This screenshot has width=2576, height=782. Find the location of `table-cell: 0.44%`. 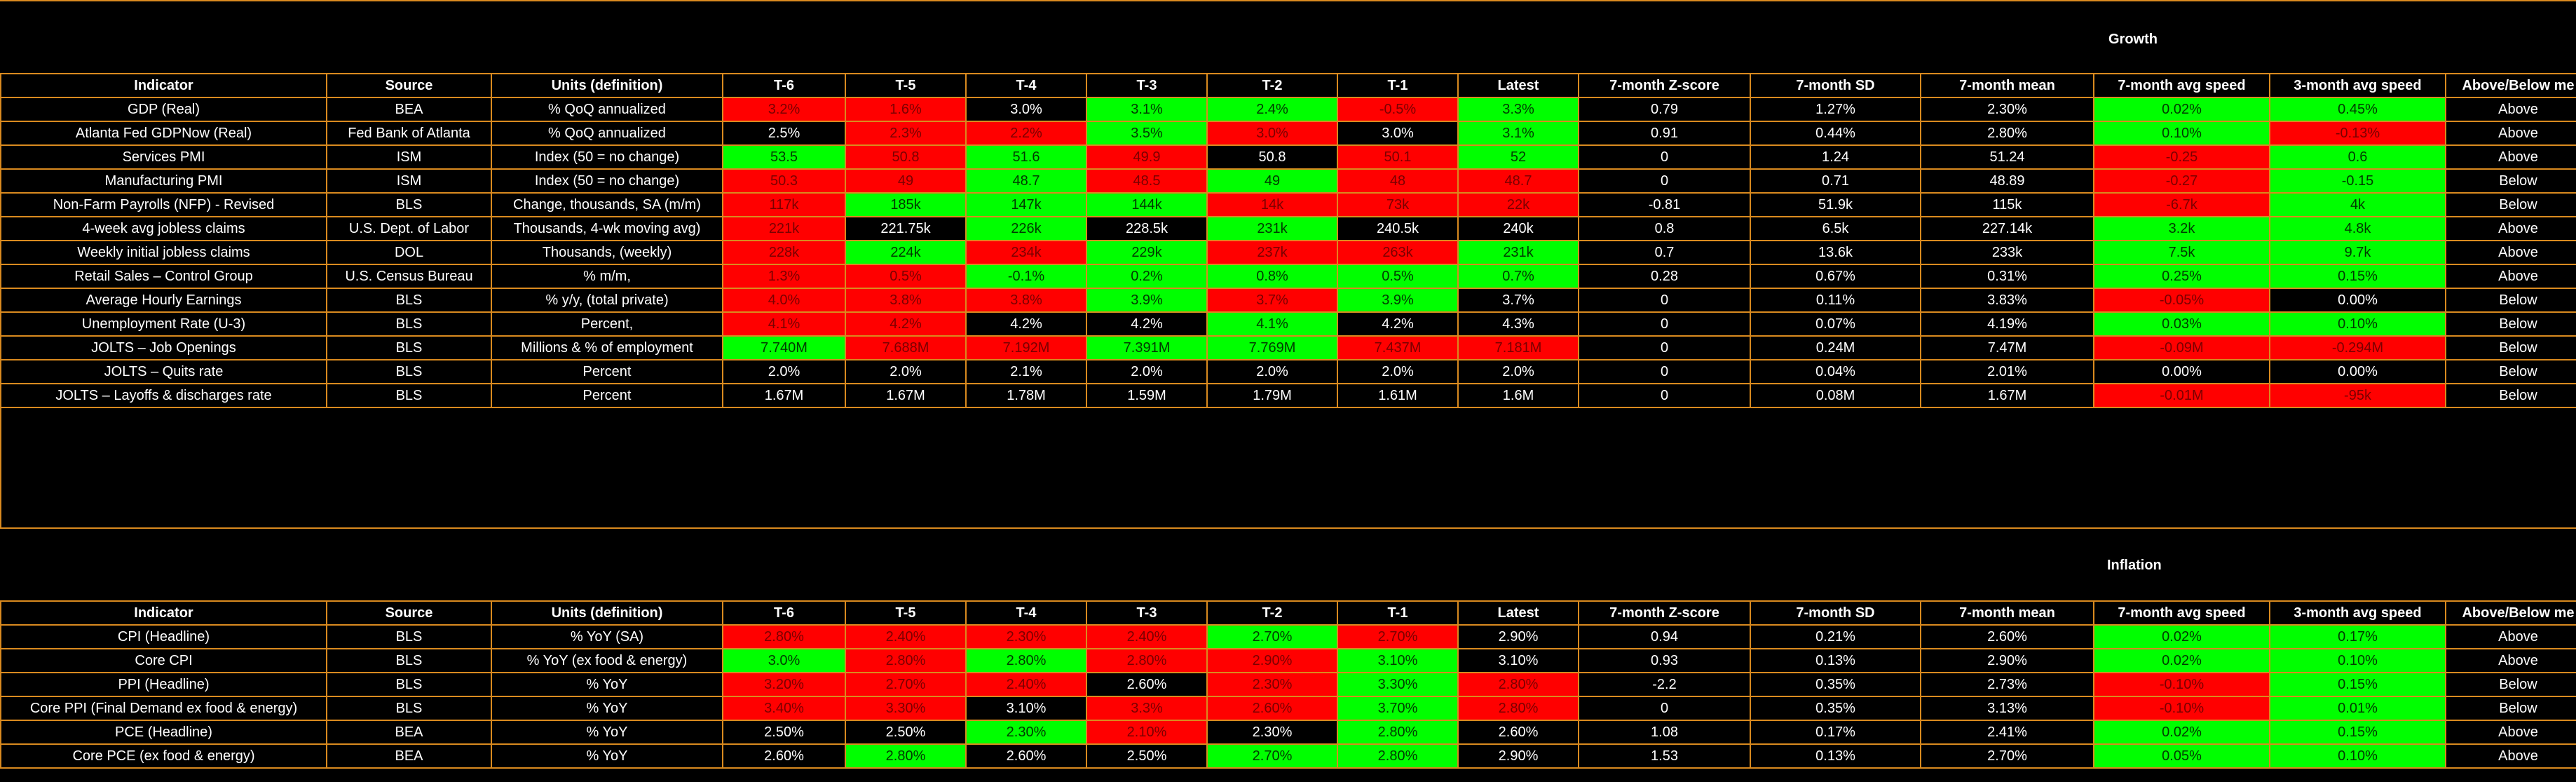

table-cell: 0.44% is located at coordinates (1835, 133).